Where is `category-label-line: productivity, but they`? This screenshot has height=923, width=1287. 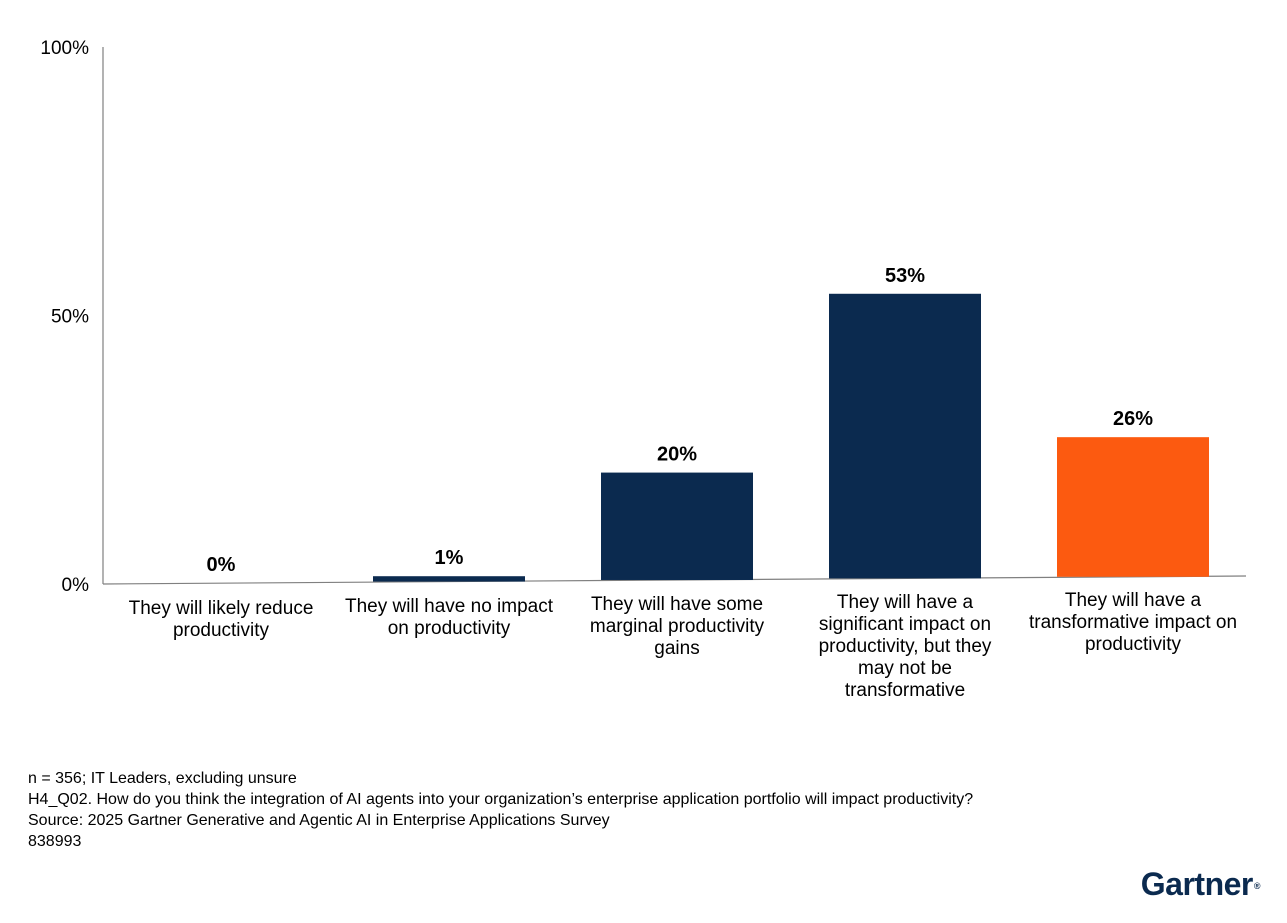
category-label-line: productivity, but they is located at coordinates (905, 646).